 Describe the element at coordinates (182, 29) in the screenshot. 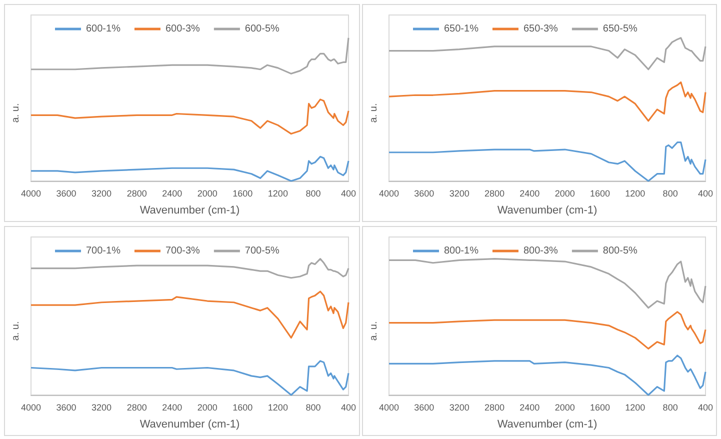

I see `legend-label: 600-3%` at that location.